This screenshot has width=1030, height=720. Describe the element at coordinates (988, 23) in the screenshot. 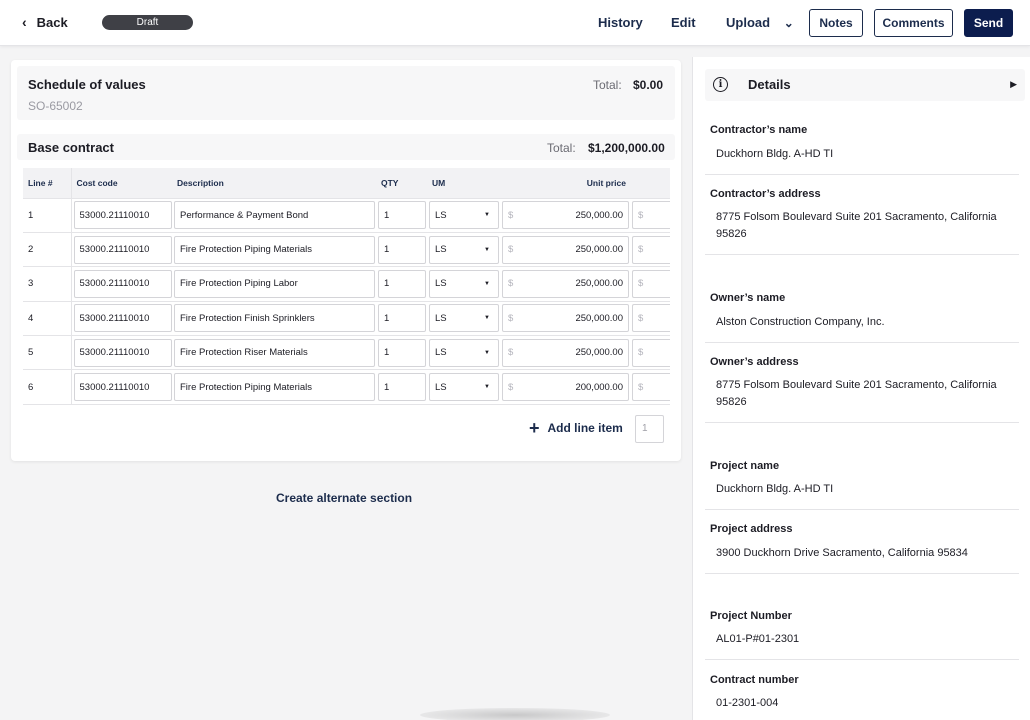

I see `send-button: Send` at that location.